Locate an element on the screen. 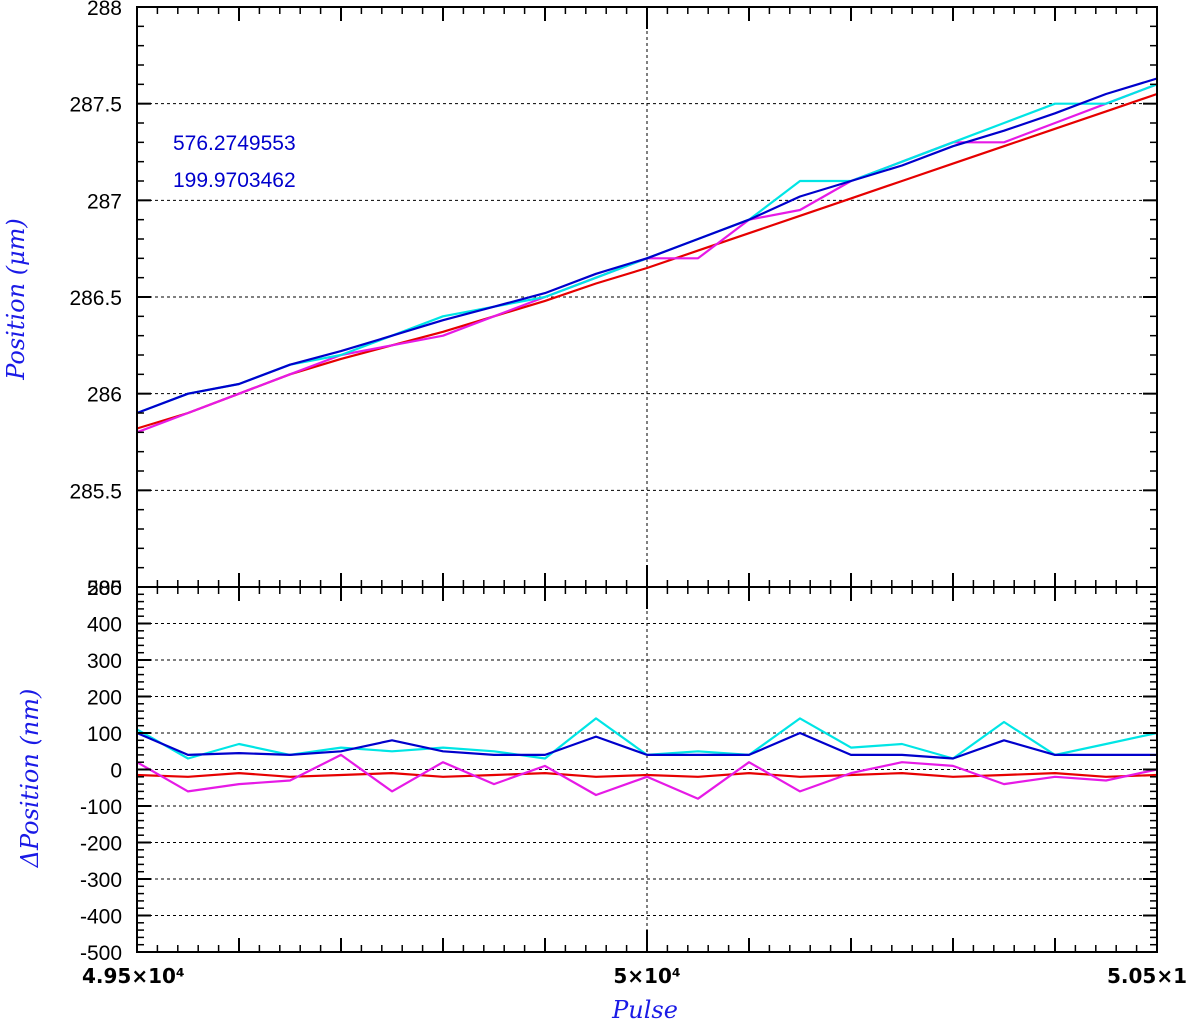  magenta-series is located at coordinates (647, 776).